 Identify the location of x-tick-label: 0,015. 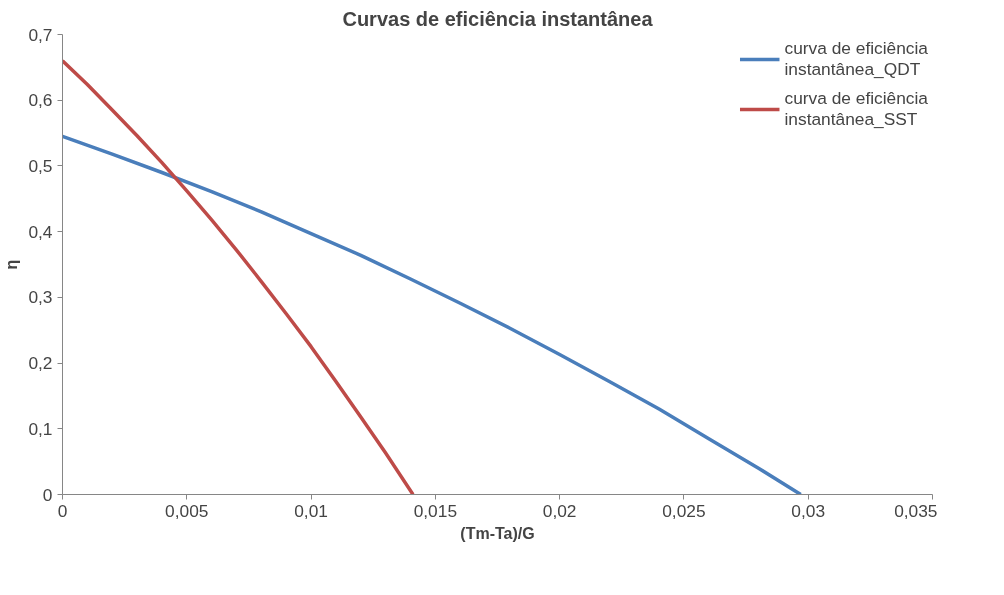
(435, 510).